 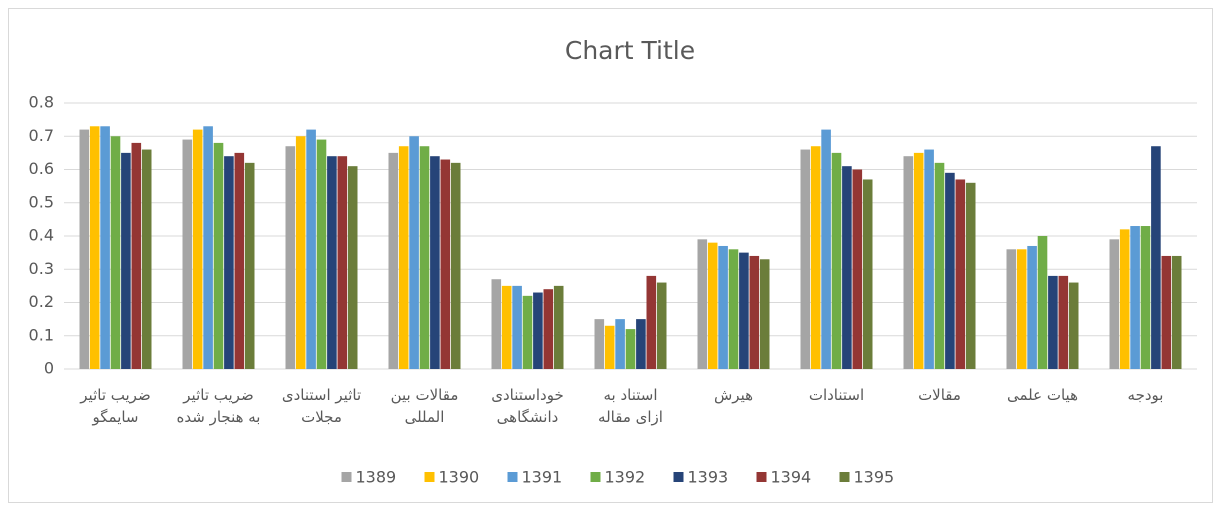 I want to click on y-tick-label: 0.5, so click(x=41, y=201).